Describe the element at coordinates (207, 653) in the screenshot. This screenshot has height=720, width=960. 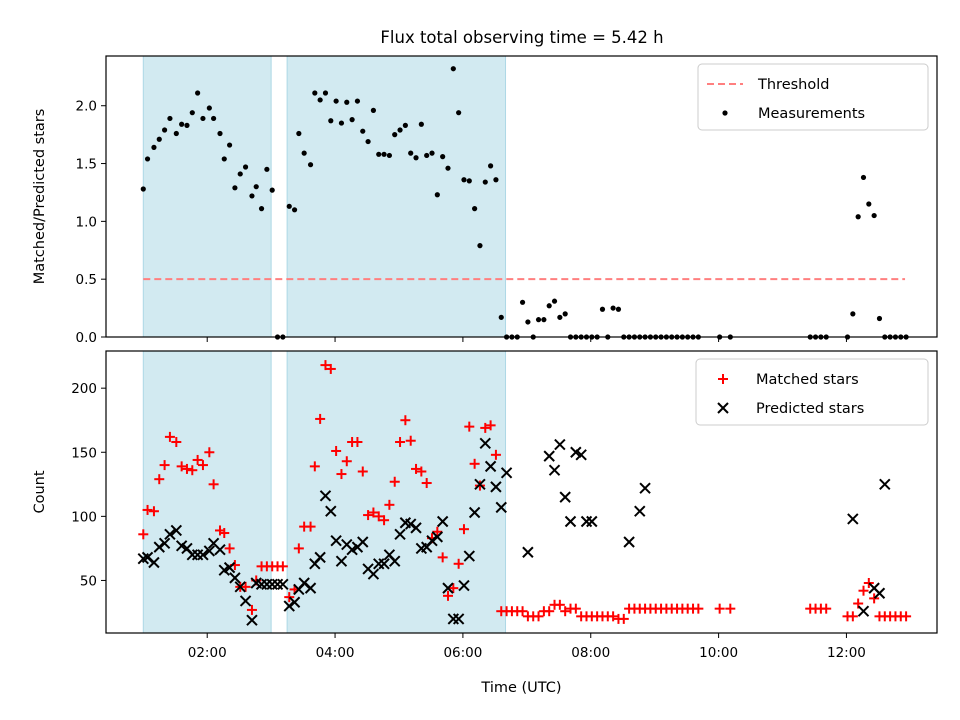
I see `x-tick-label: 02:00` at that location.